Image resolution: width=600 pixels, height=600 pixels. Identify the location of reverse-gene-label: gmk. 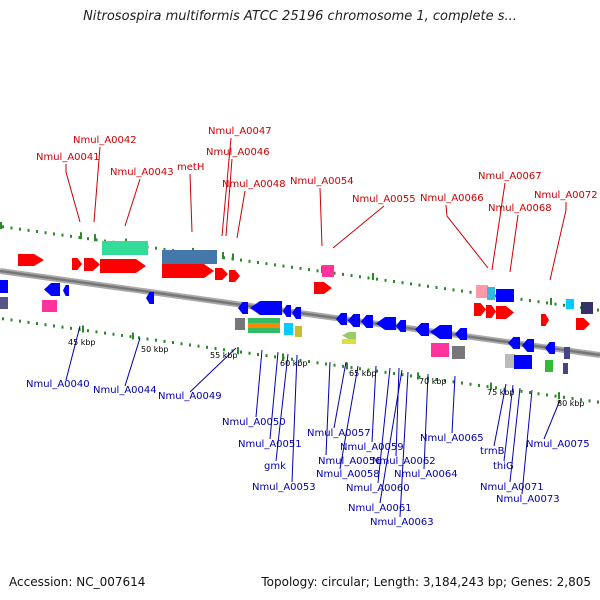
(275, 466).